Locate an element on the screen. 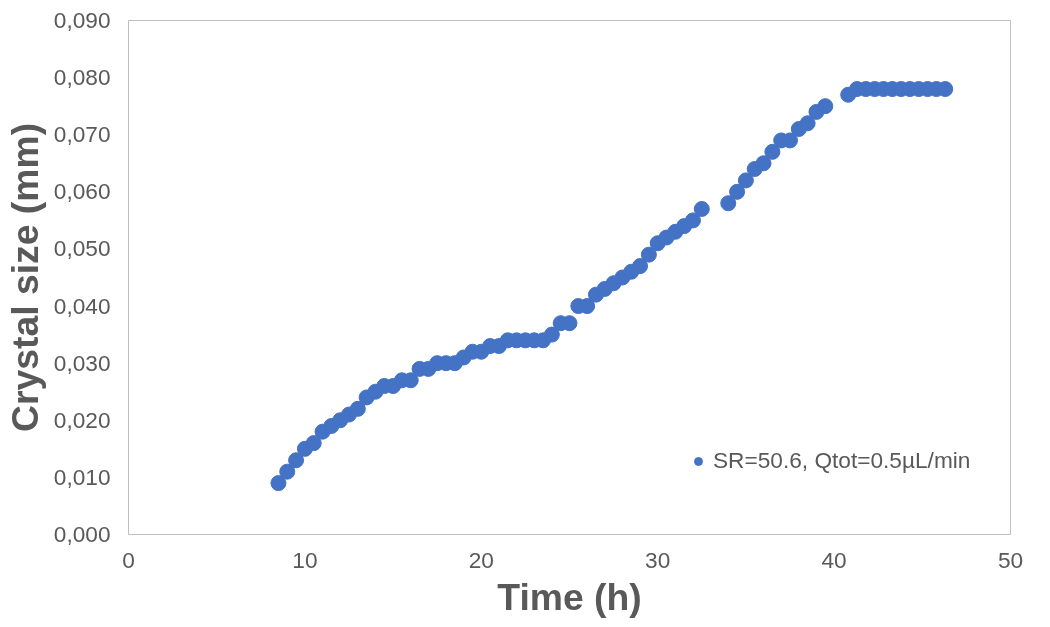 This screenshot has width=1050, height=627. y-axis-title: Crystal size (mm) is located at coordinates (24, 277).